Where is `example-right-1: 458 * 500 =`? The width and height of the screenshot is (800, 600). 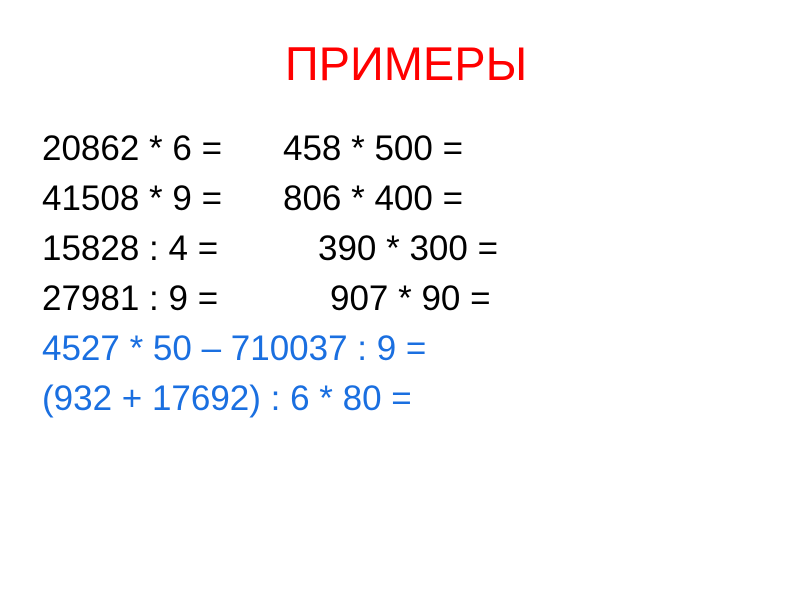 example-right-1: 458 * 500 = is located at coordinates (373, 148).